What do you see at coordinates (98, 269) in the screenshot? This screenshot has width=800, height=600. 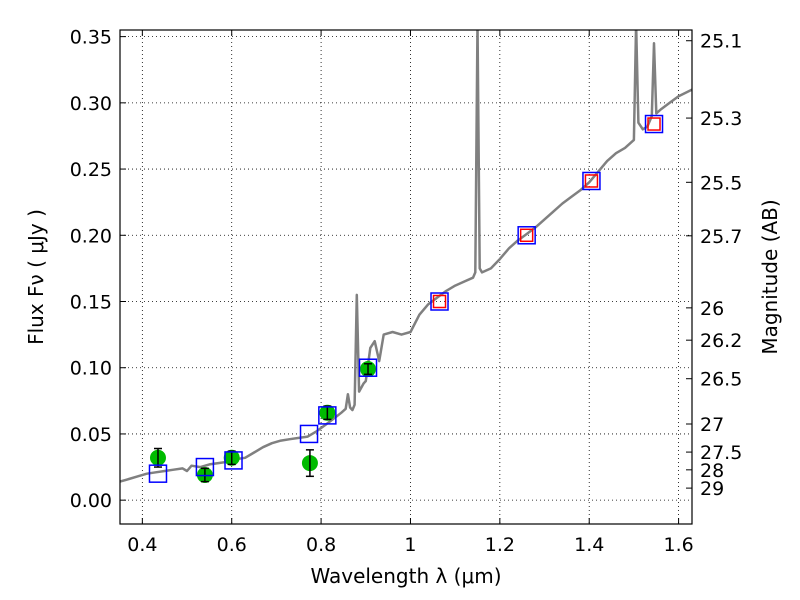 I see `y-axis: 0.00 0.05 0.10 0.15 0.20 0.25 0.30 0.35` at bounding box center [98, 269].